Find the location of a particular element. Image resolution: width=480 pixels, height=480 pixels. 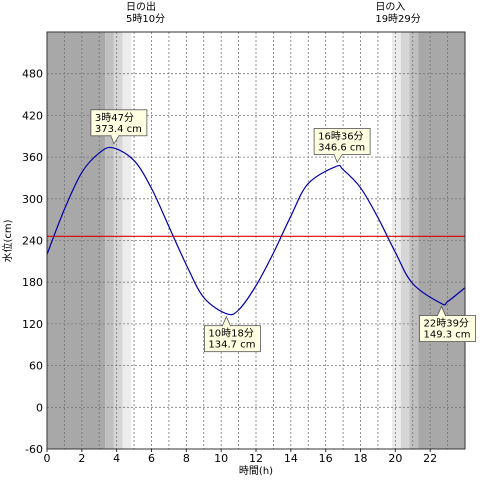

extremum-time: 16時36分 is located at coordinates (340, 136).